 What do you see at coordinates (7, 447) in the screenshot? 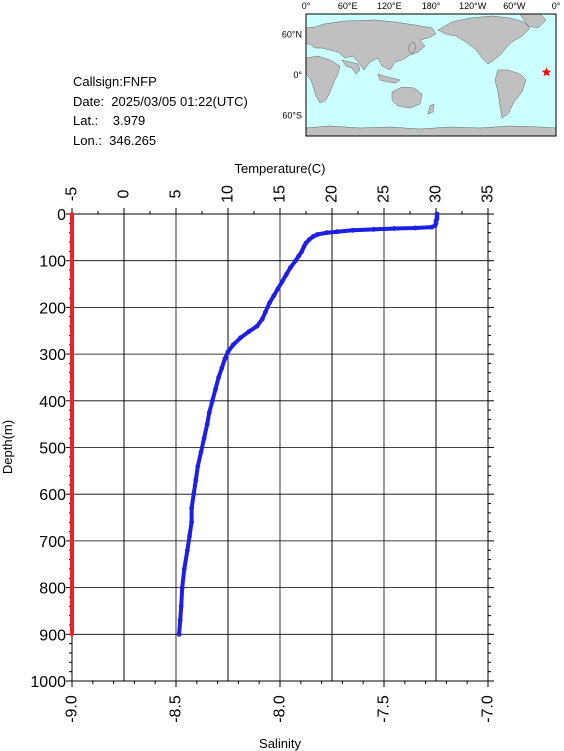
I see `depth-axis-label: Depth(m)` at bounding box center [7, 447].